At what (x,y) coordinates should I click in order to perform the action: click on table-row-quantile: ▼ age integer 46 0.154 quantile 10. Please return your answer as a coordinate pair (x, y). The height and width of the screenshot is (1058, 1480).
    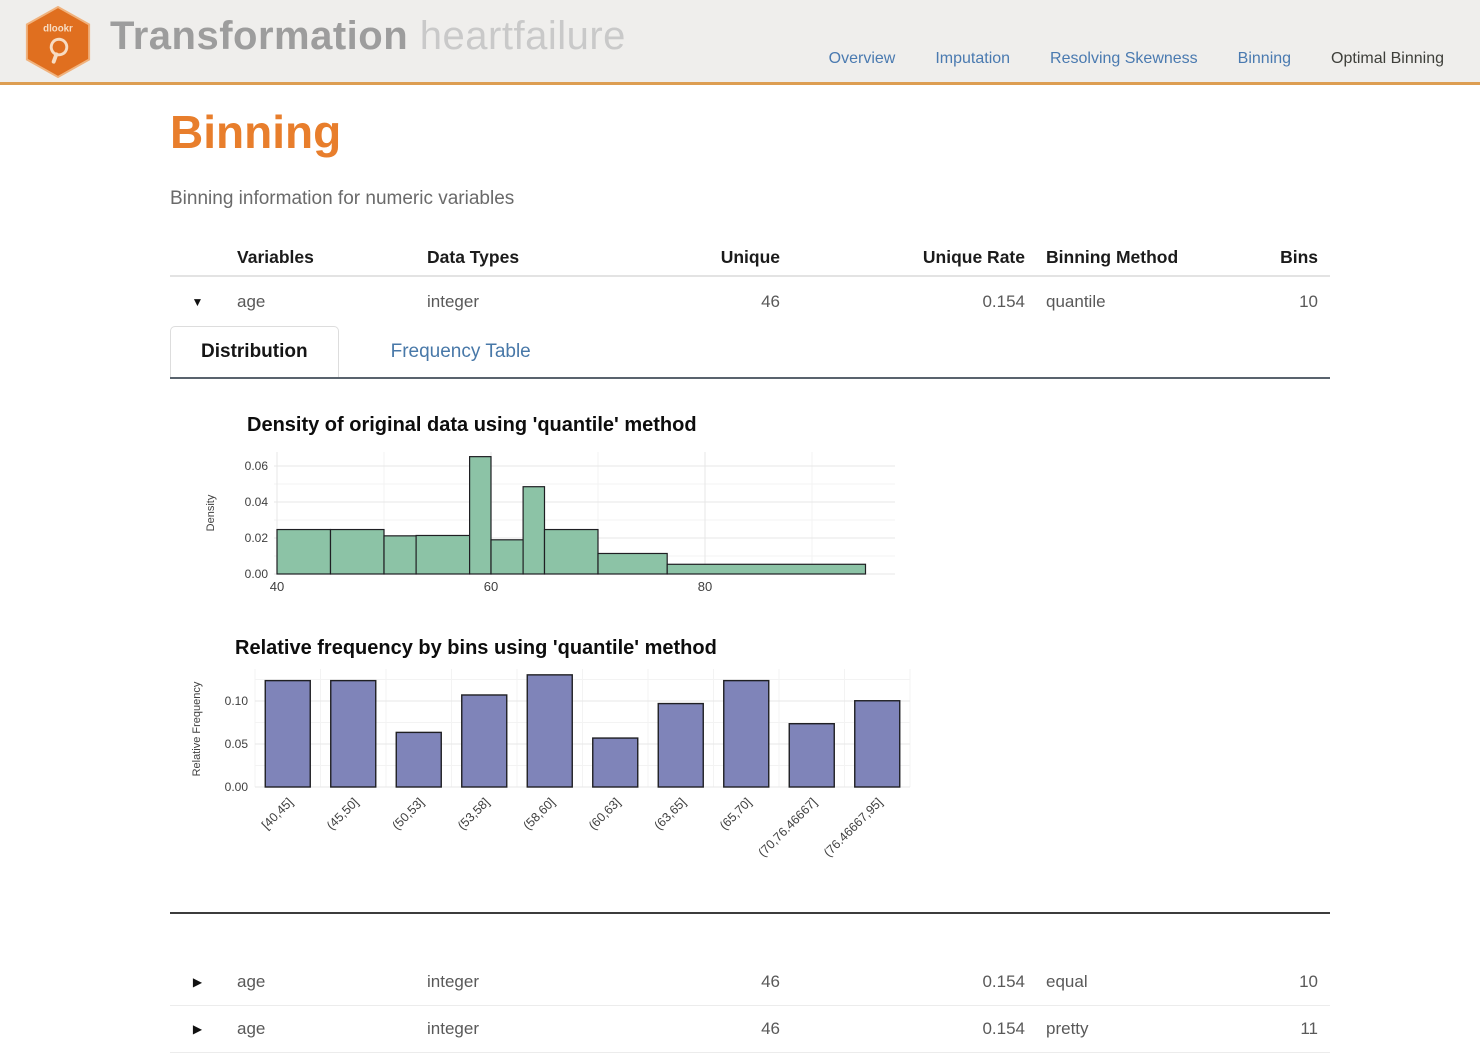
    Looking at the image, I should click on (750, 301).